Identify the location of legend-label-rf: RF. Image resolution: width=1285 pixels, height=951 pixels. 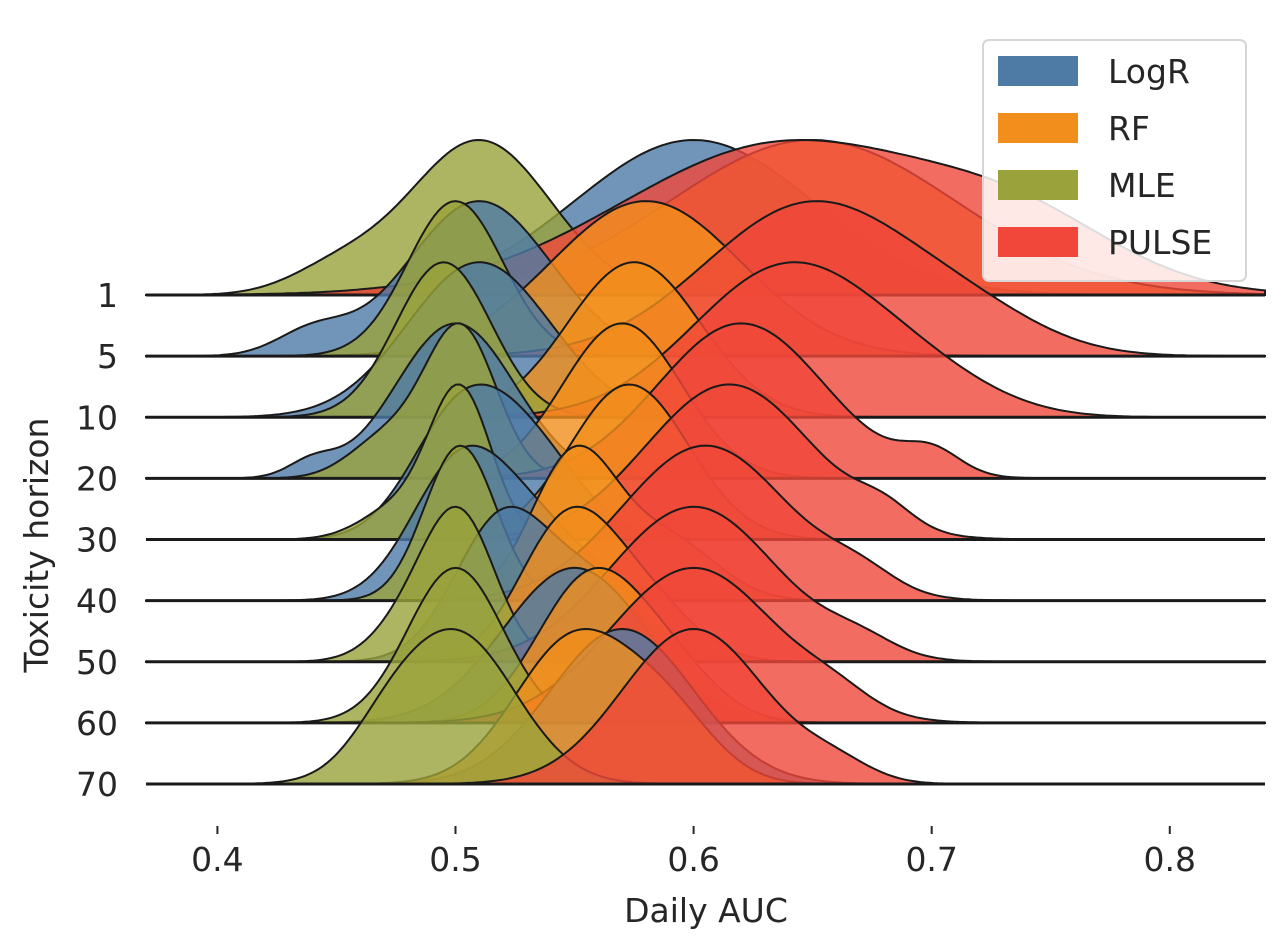
(1129, 128).